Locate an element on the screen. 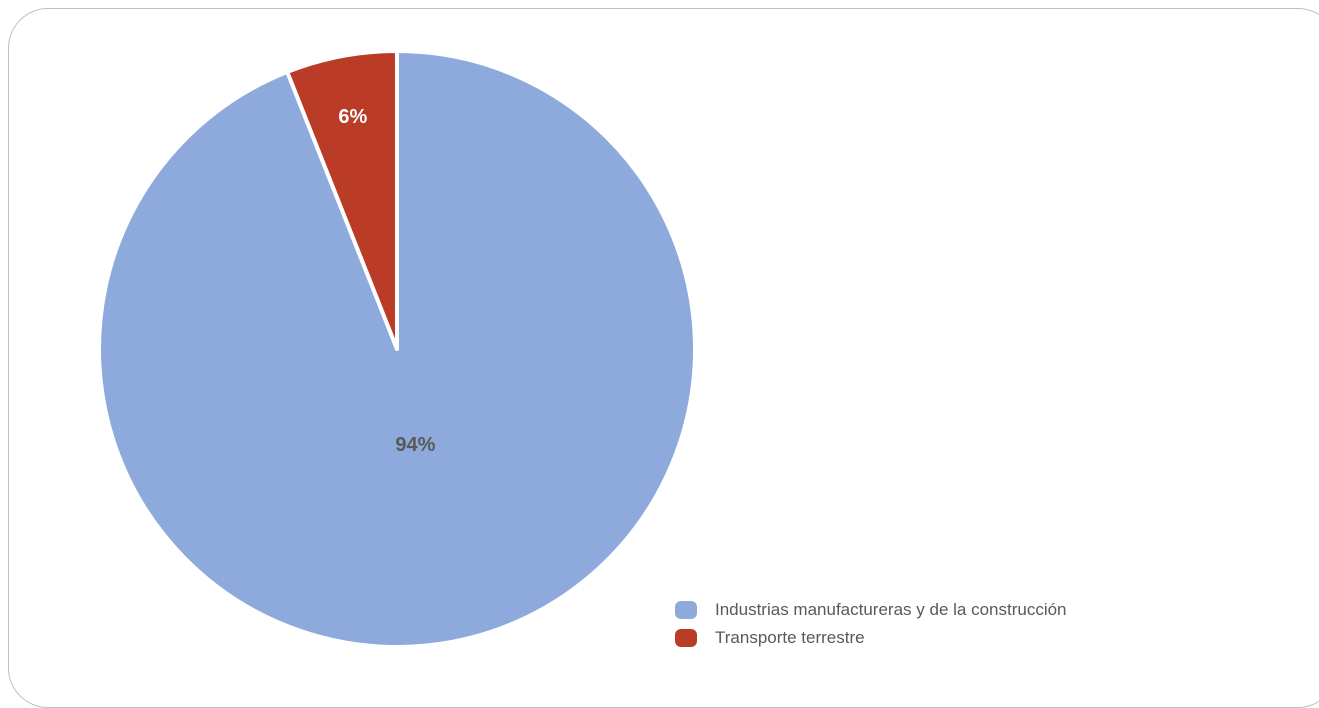 The width and height of the screenshot is (1319, 708). legend-swatch-industrias is located at coordinates (686, 610).